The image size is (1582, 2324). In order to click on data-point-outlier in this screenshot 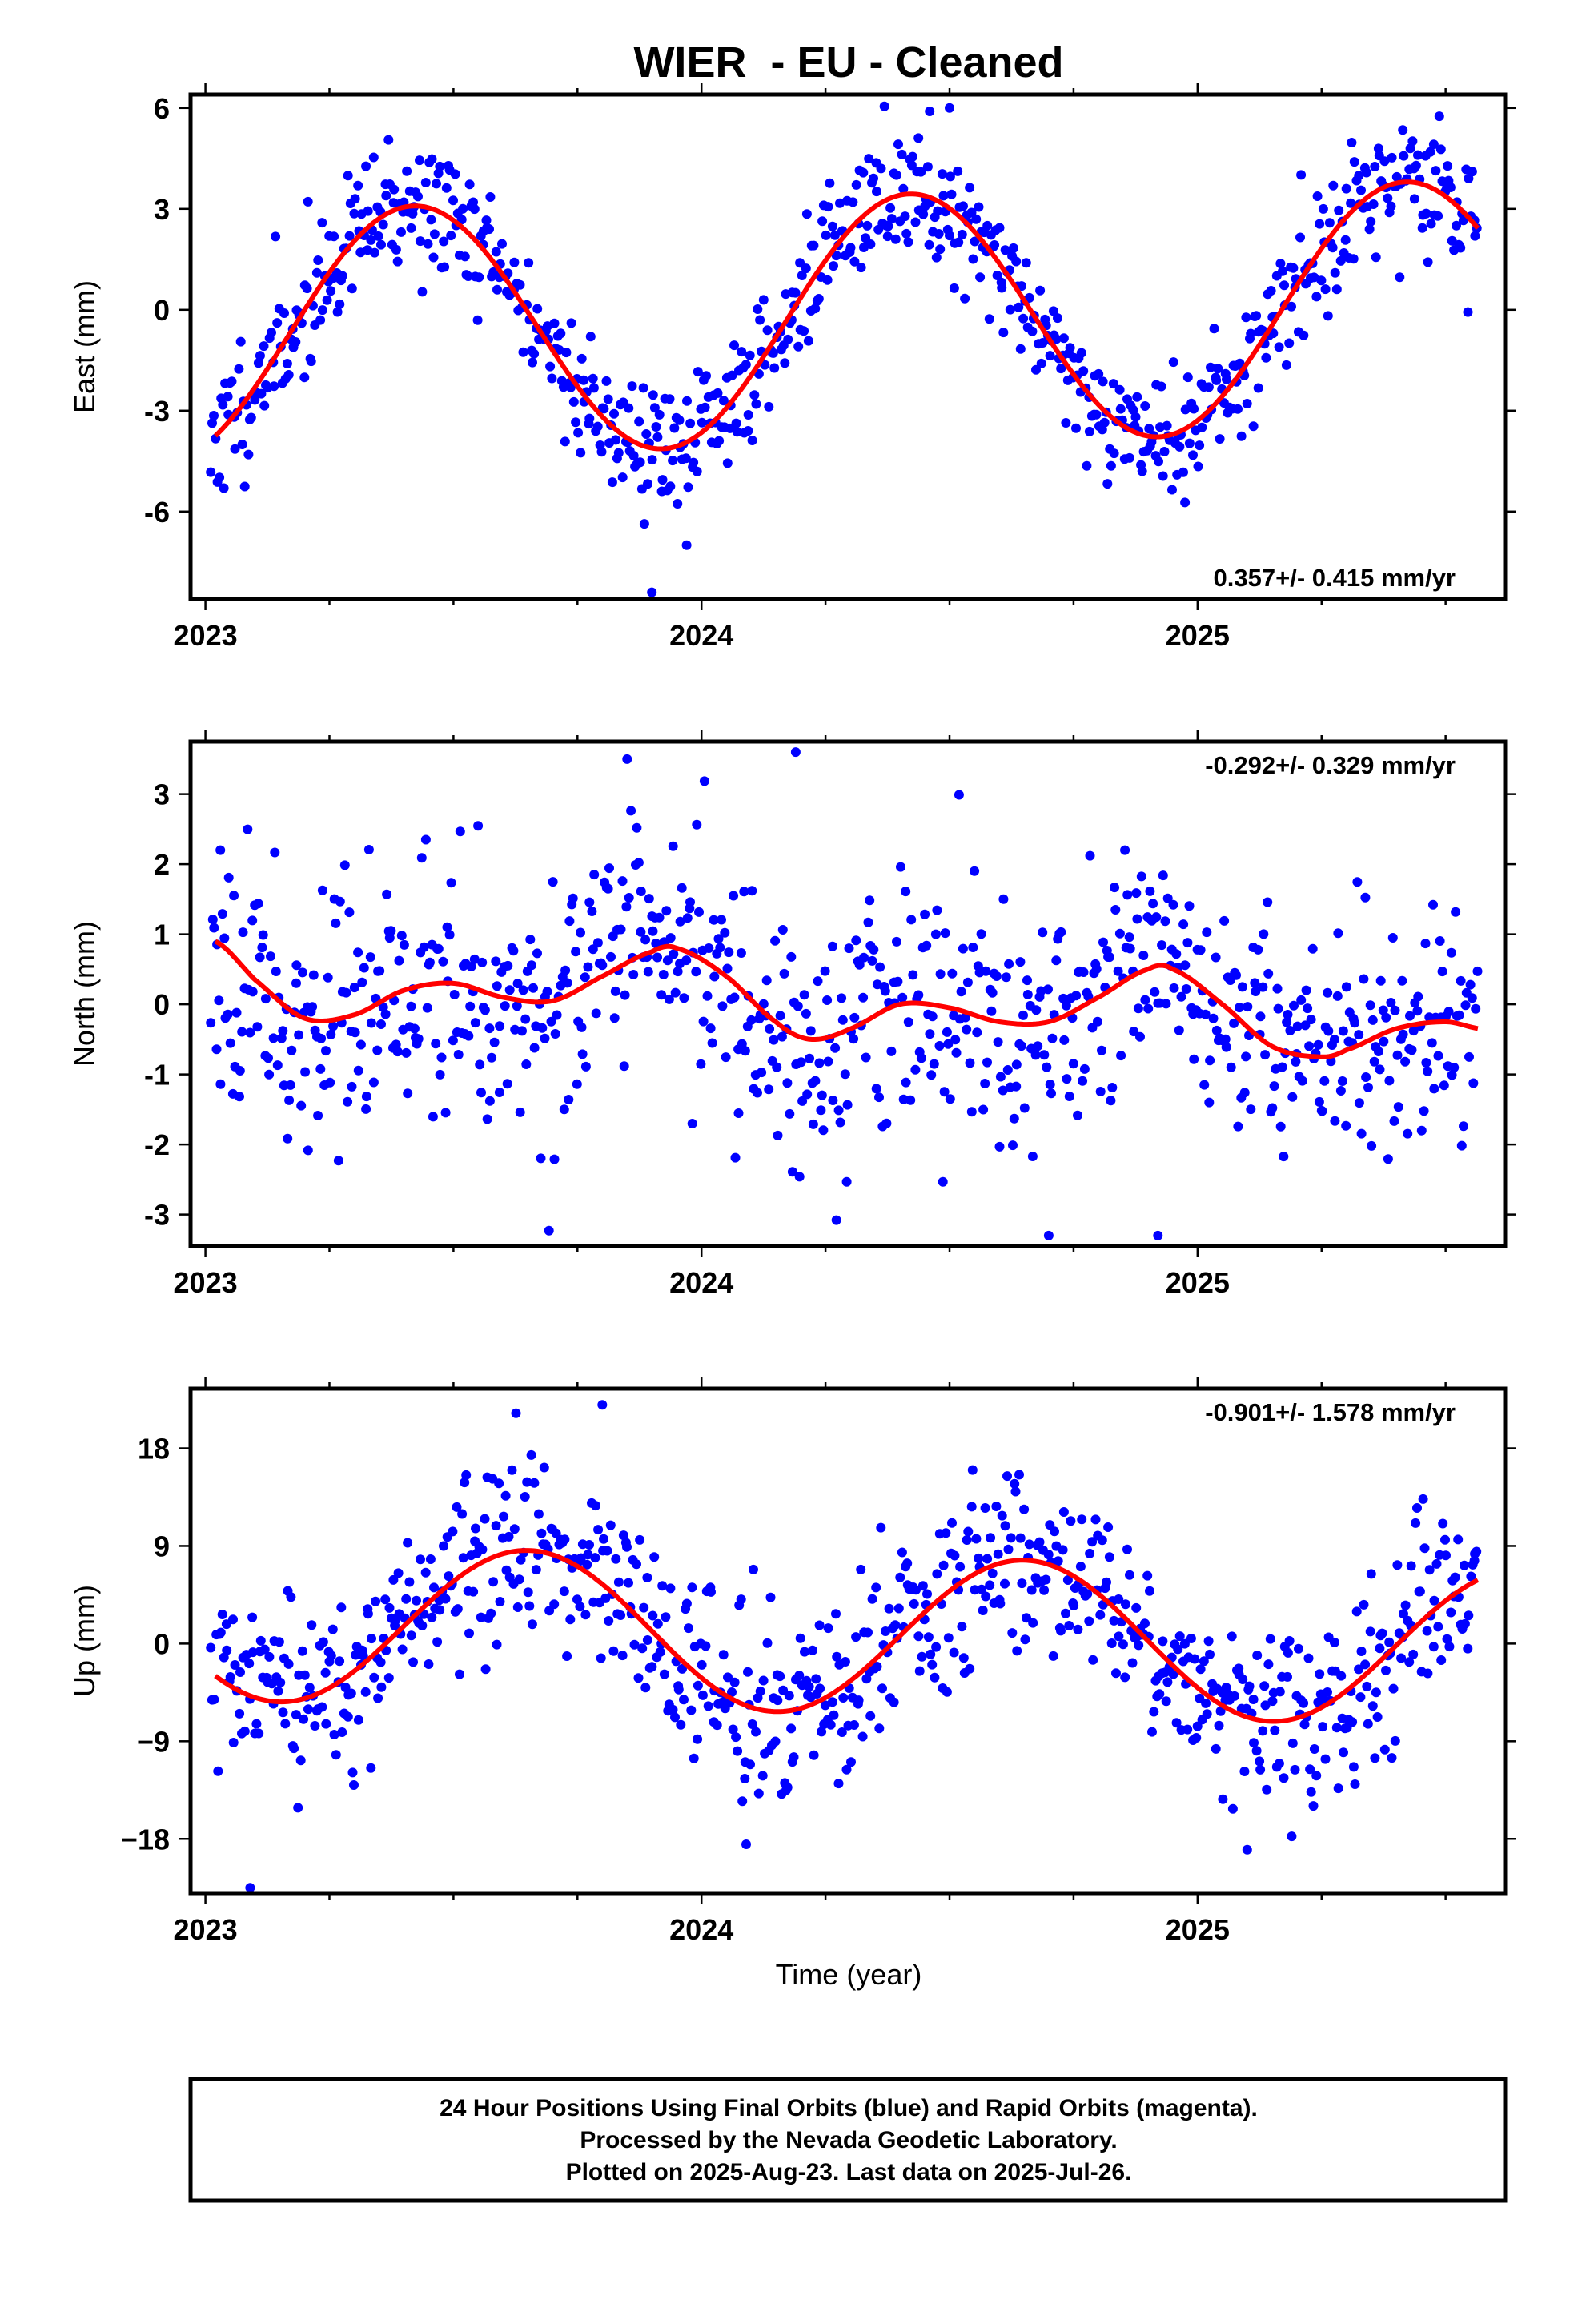, I will do `click(930, 111)`.